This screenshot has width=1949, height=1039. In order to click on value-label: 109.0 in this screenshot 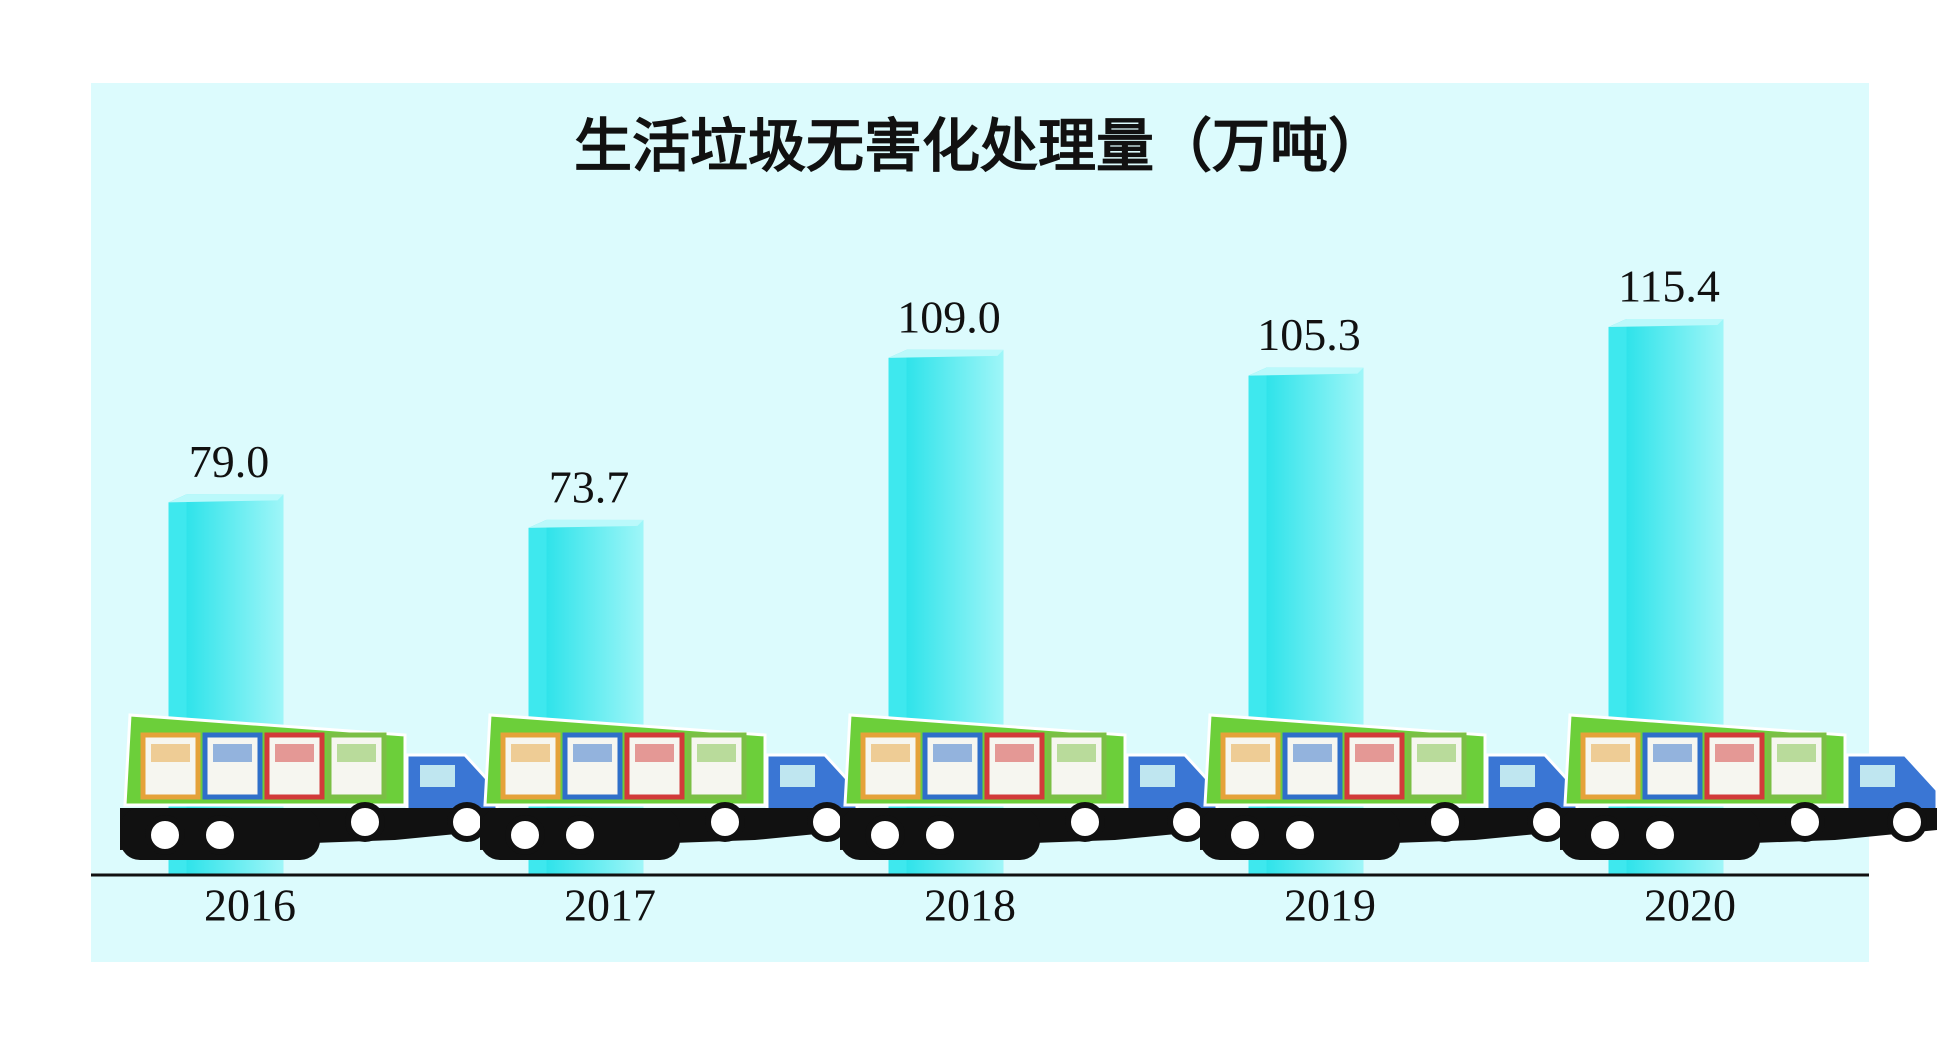, I will do `click(949, 316)`.